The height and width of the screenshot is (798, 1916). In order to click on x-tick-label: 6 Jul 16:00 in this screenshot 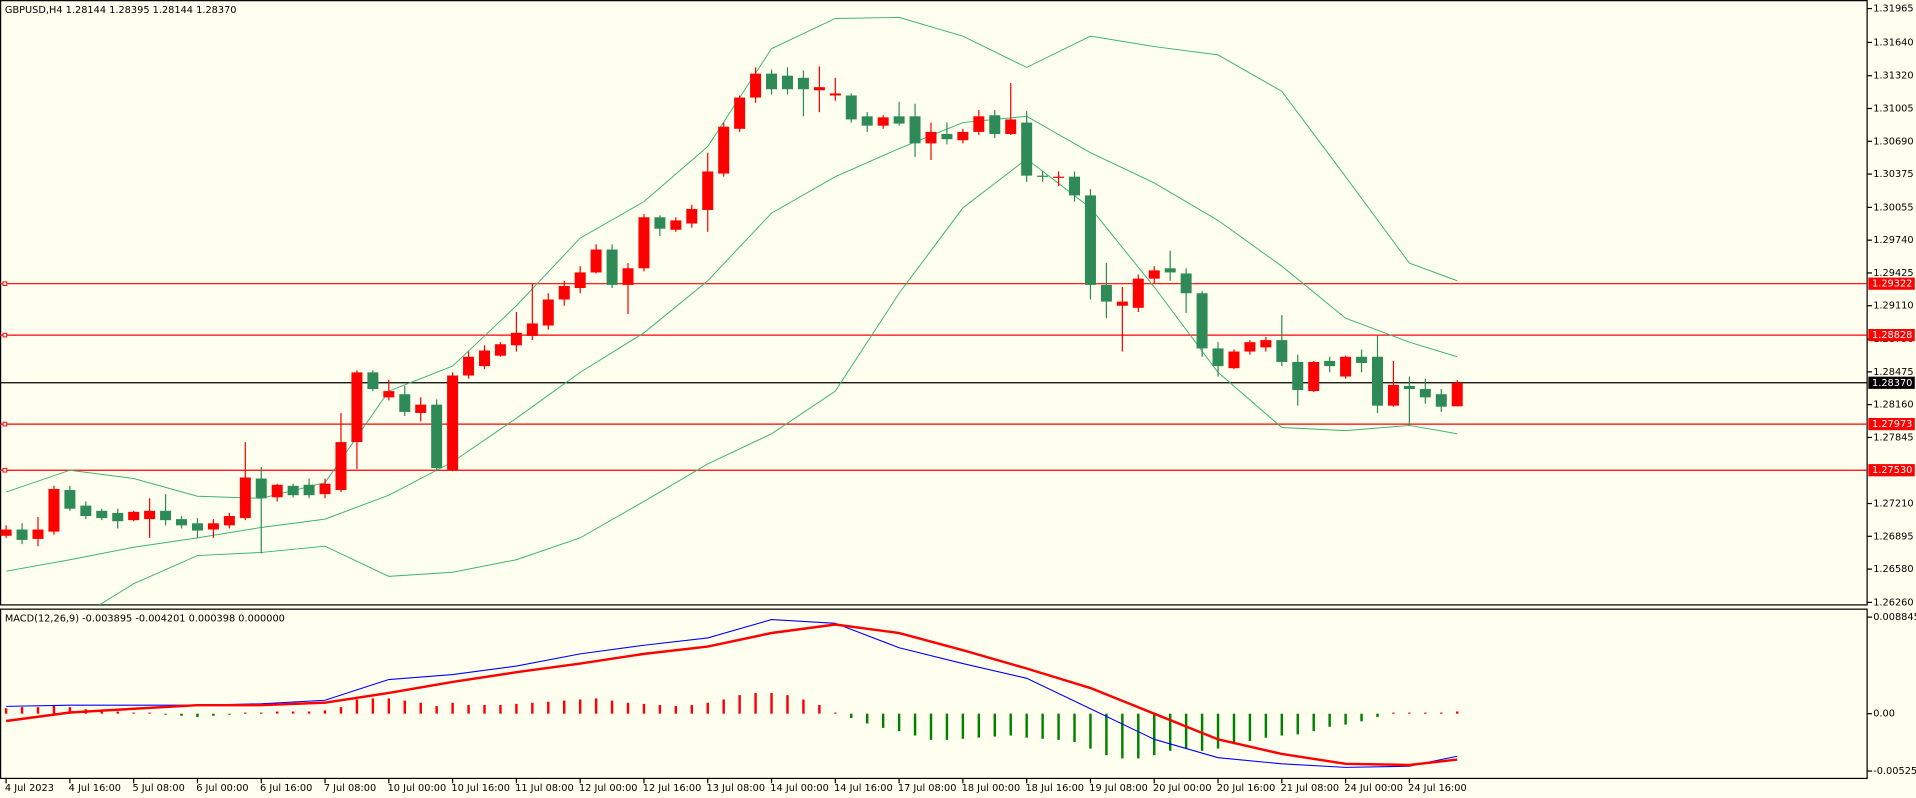, I will do `click(286, 788)`.